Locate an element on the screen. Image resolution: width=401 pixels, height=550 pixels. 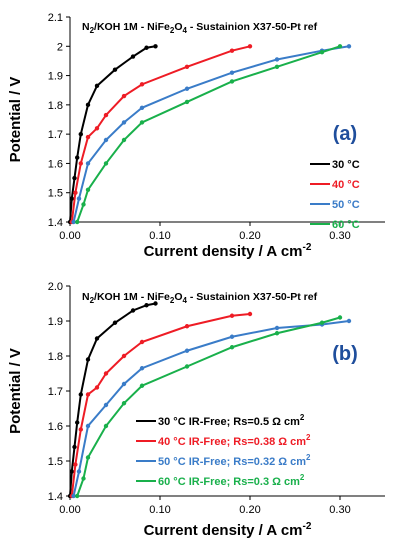
legend-entry: 60 °C IR-Free; Rs=0.3 Ω cm2 is located at coordinates (231, 480).